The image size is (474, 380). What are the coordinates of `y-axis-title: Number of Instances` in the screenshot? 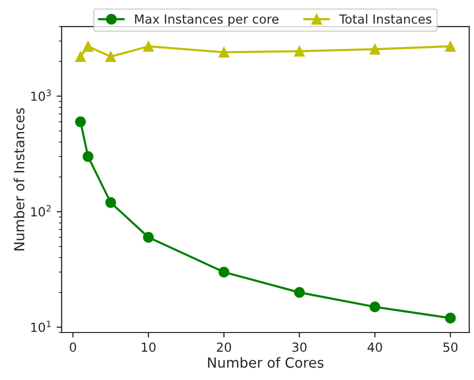 It's located at (19, 179).